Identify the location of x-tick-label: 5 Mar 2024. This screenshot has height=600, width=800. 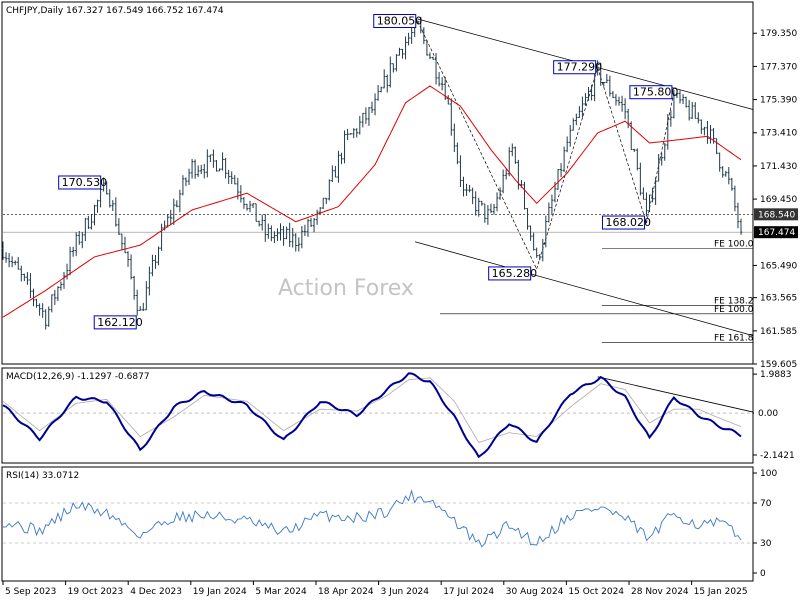
(281, 592).